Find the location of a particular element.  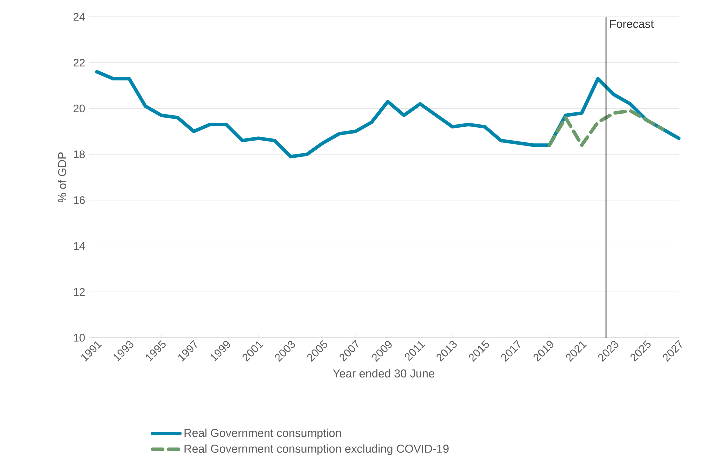

x-axis-title: Year ended 30 June is located at coordinates (384, 373).